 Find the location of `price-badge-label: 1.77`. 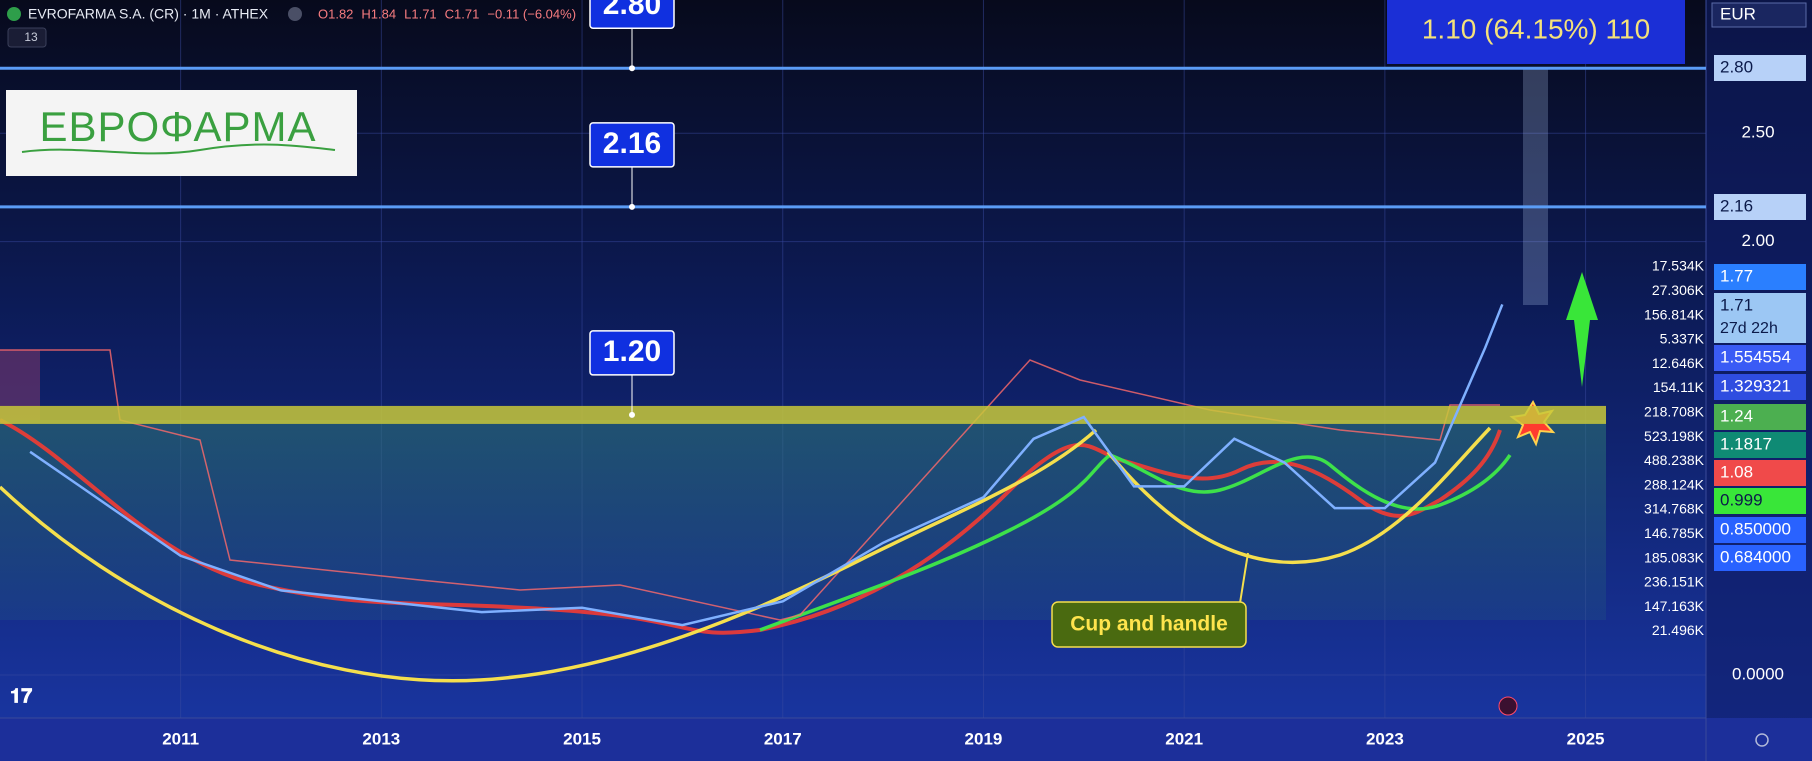

price-badge-label: 1.77 is located at coordinates (1736, 275).